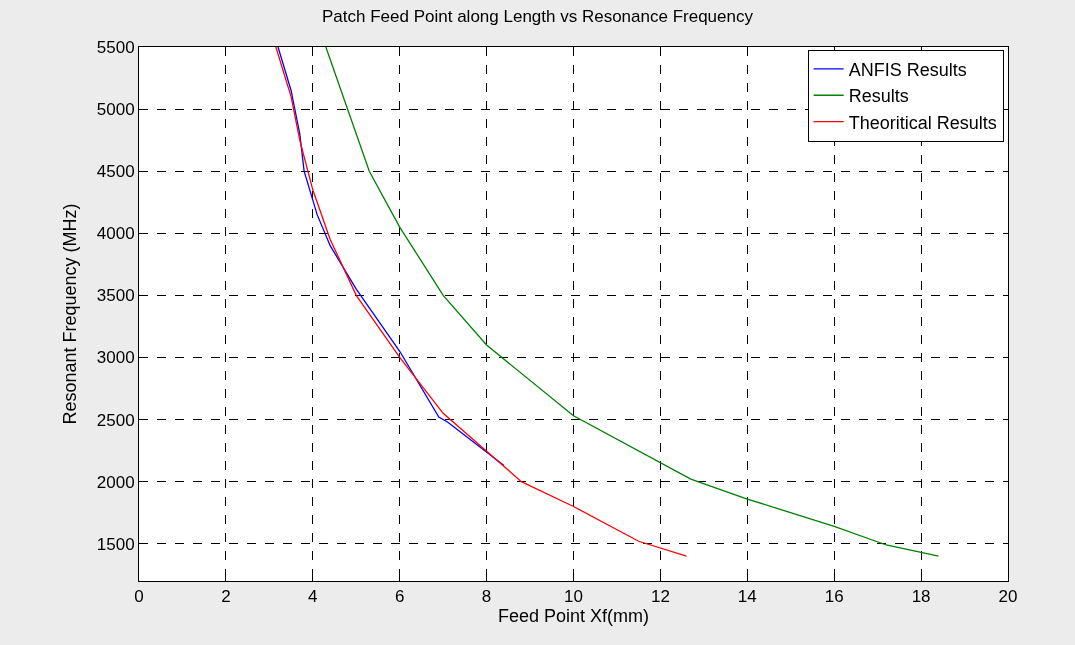  I want to click on chart-title: Patch Feed Point along Length vs Resonance Frequency, so click(538, 16).